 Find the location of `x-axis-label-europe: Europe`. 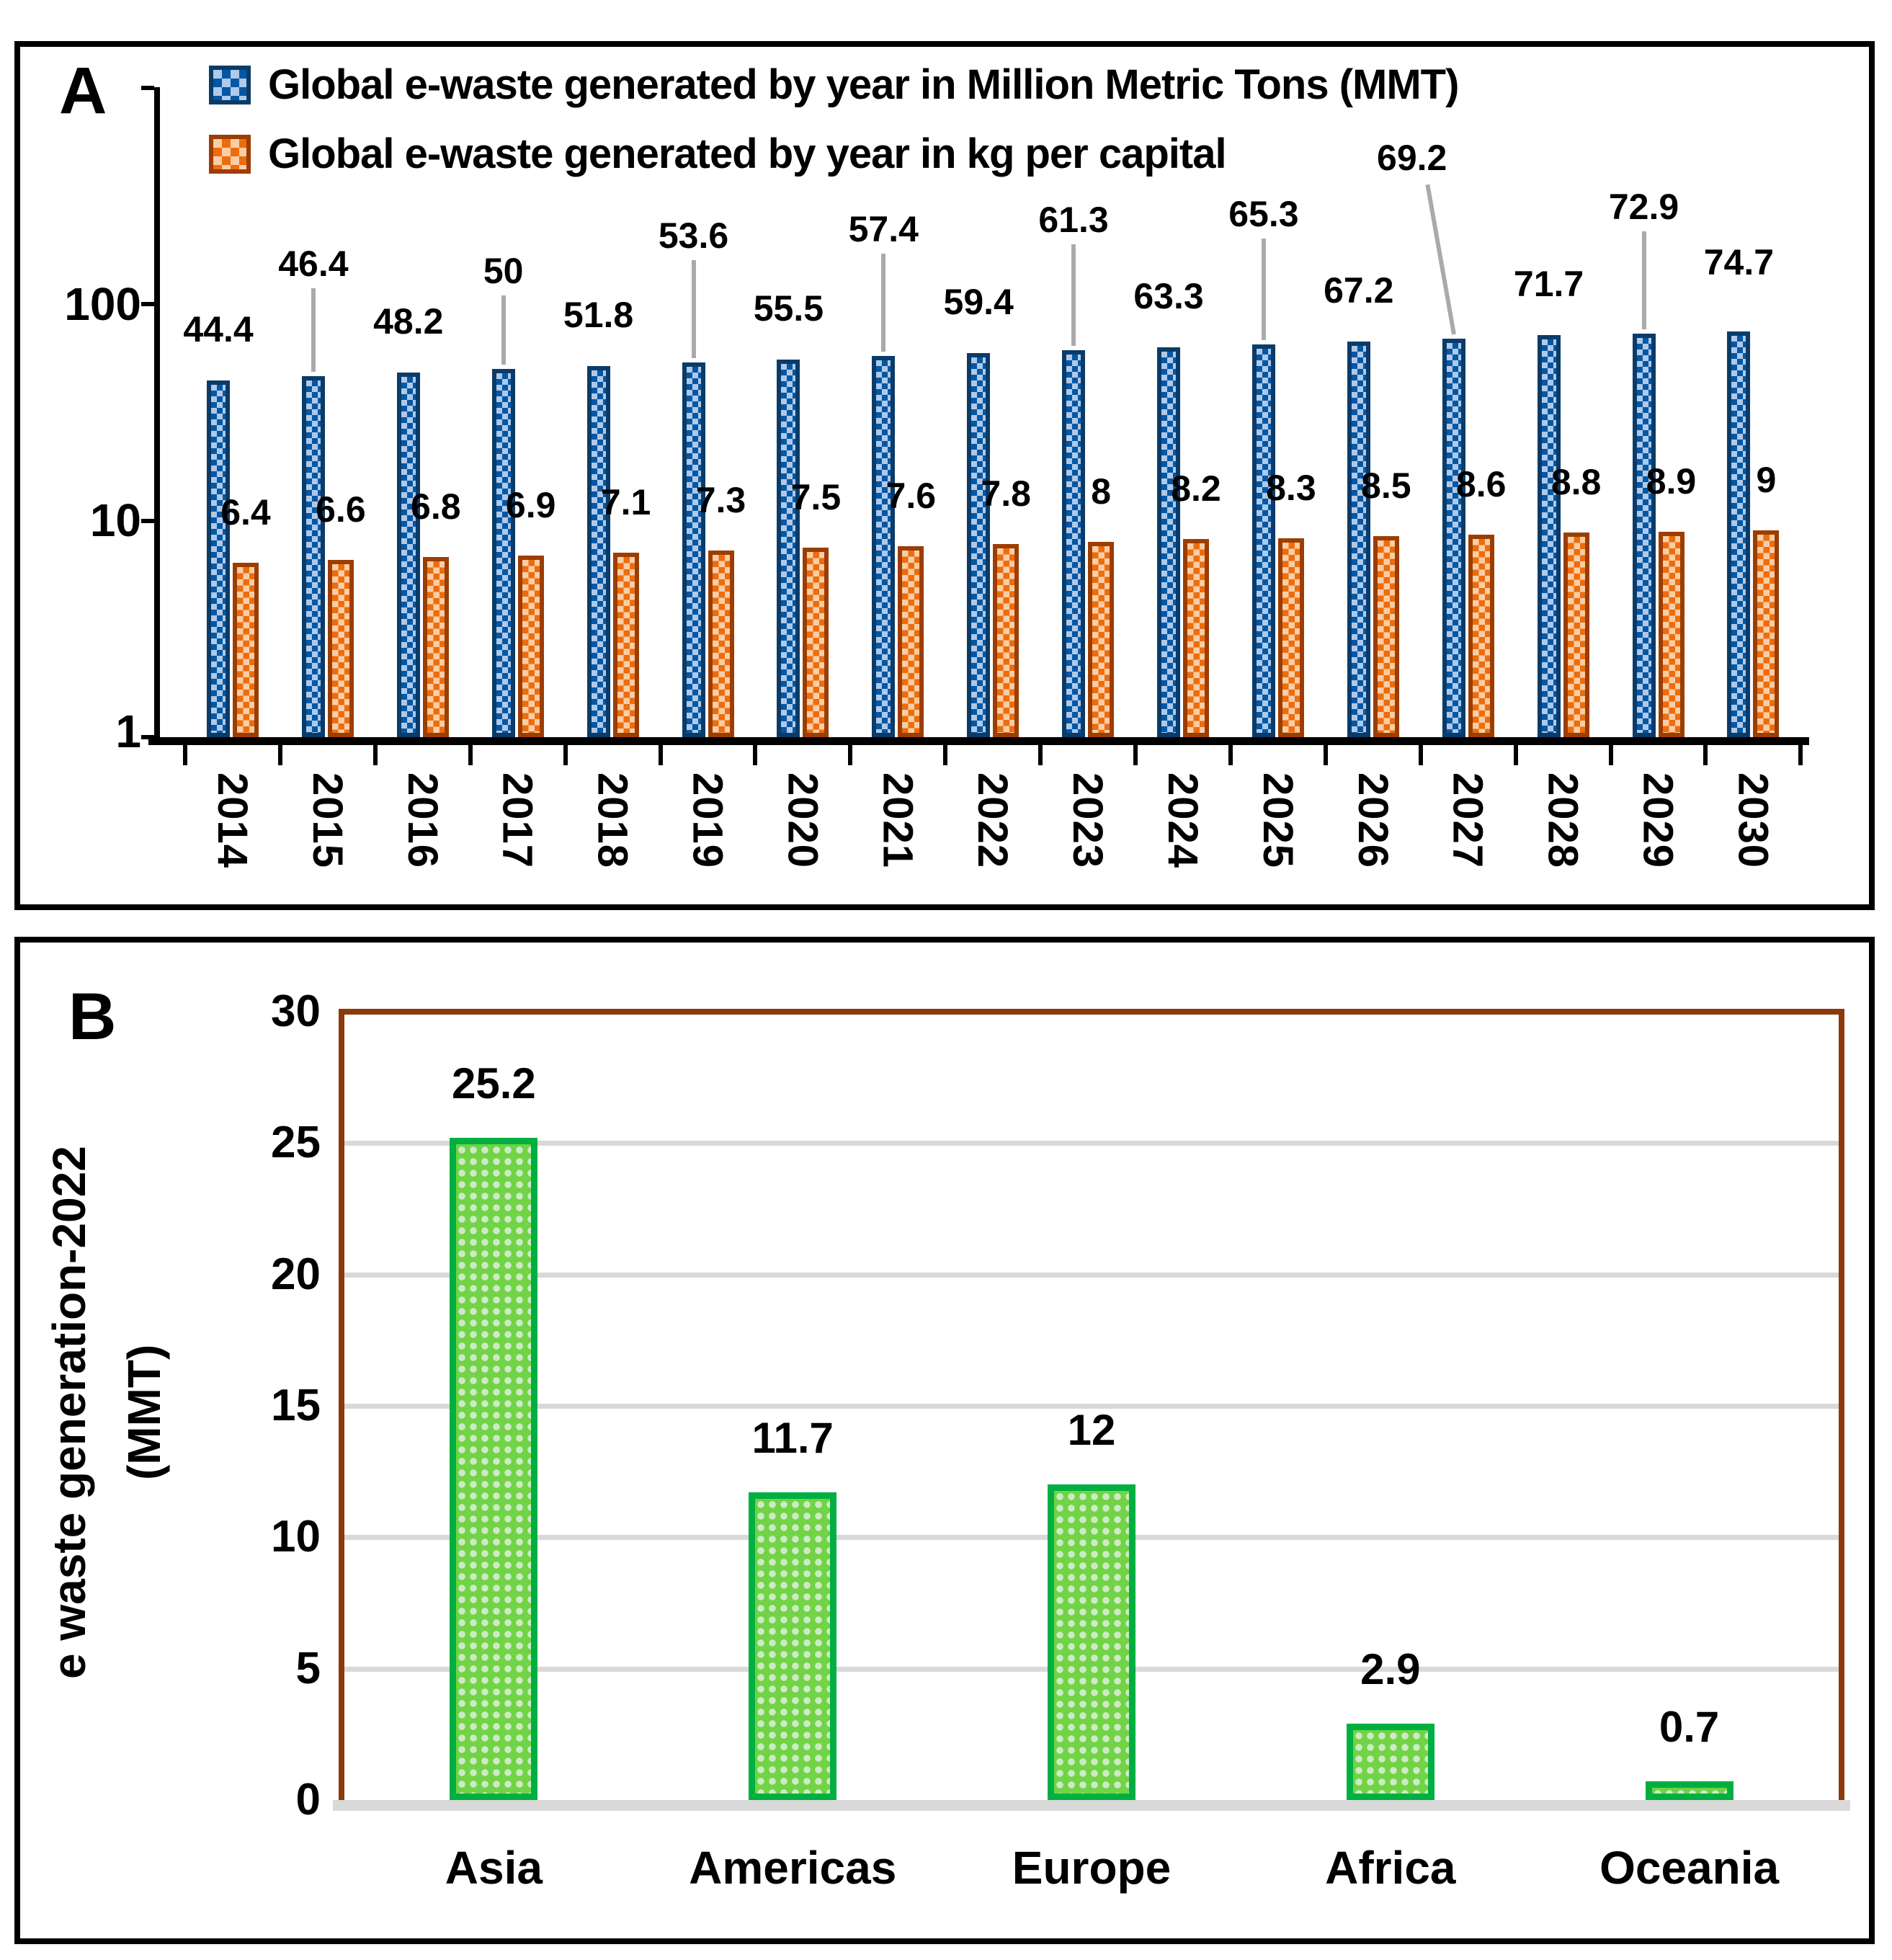

x-axis-label-europe: Europe is located at coordinates (1092, 1868).